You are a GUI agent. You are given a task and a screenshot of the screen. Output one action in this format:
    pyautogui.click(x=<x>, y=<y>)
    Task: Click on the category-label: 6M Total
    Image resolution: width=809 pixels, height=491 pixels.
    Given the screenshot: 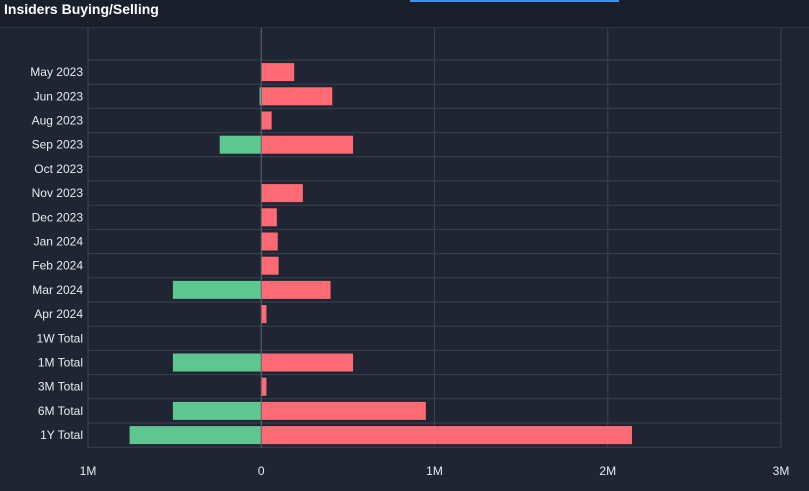 What is the action you would take?
    pyautogui.click(x=60, y=411)
    